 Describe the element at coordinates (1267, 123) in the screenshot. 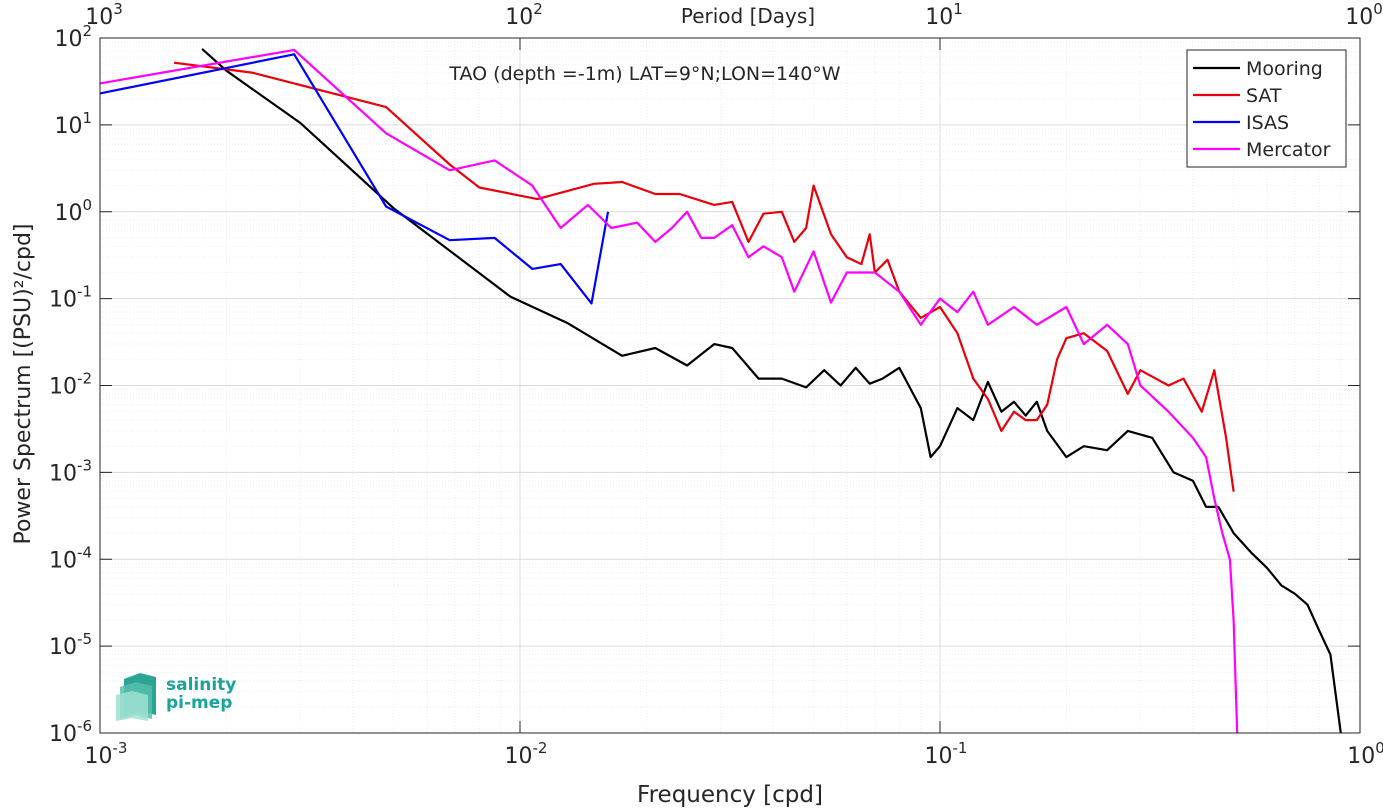

I see `legend-label-isas: ISAS` at that location.